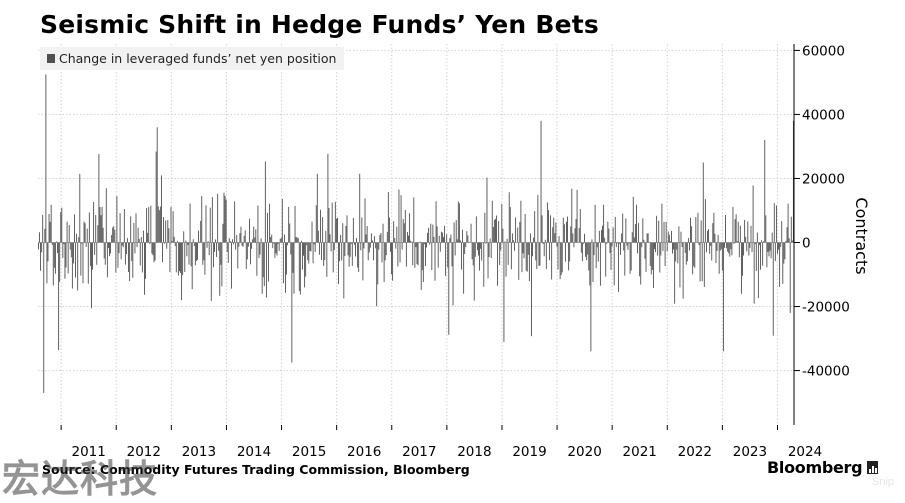 This screenshot has height=503, width=905. I want to click on y-tick-label: 0, so click(806, 244).